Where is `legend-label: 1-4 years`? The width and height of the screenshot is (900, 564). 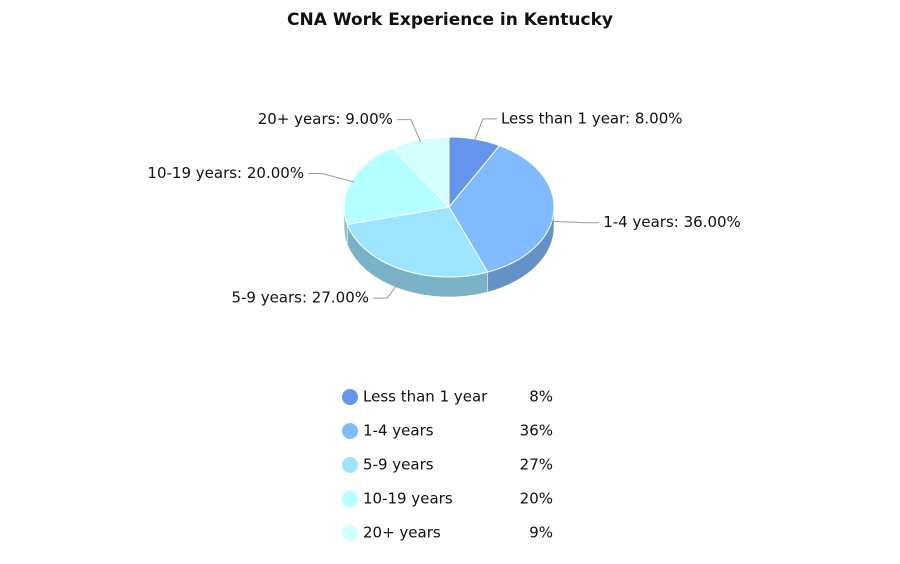 legend-label: 1-4 years is located at coordinates (398, 431).